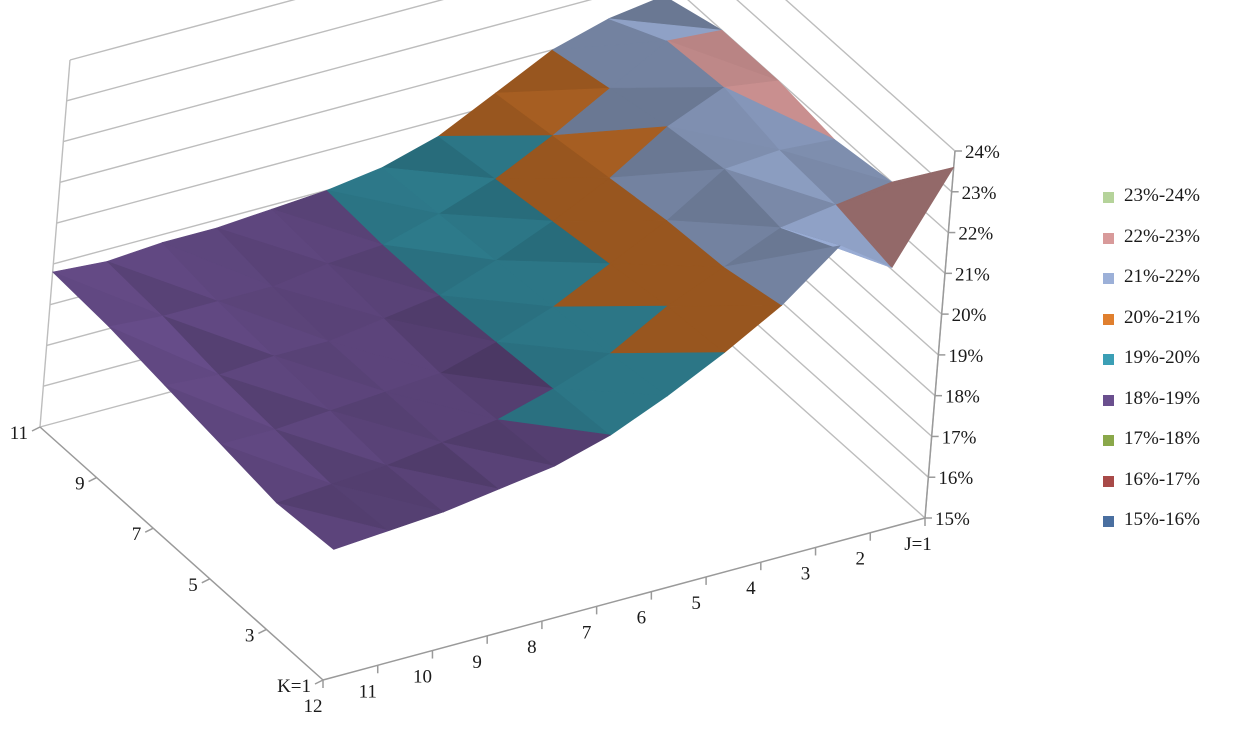  I want to click on k-axis-tick-labels: K=1 3 5 7 9 11, so click(167, 560).